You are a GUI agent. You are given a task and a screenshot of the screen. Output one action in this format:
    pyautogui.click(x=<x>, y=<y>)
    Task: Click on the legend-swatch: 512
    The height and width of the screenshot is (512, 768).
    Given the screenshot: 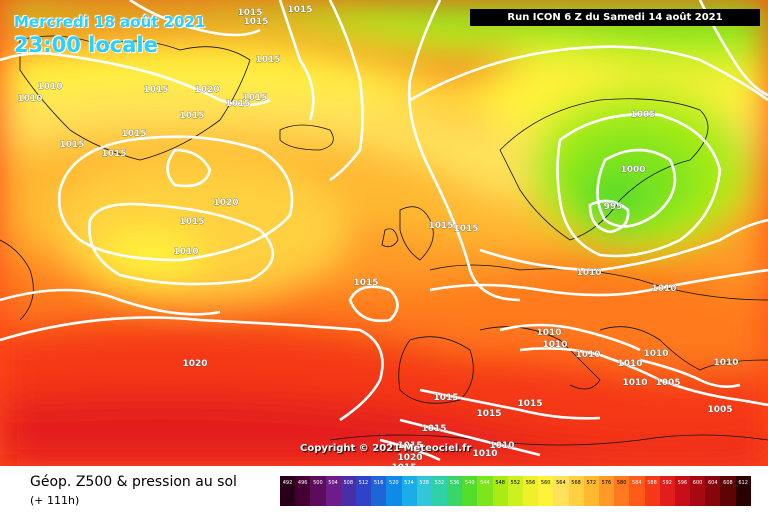 What is the action you would take?
    pyautogui.click(x=363, y=491)
    